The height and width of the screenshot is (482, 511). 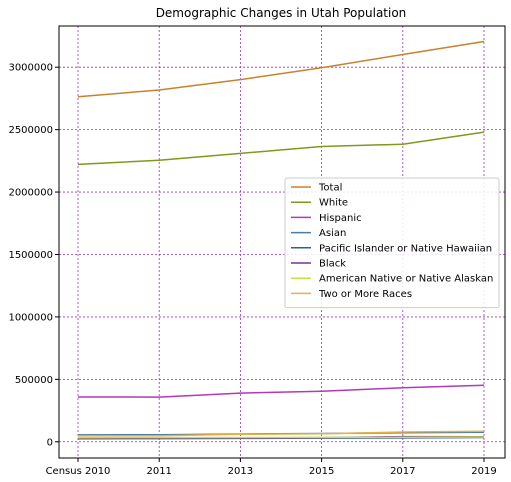 I want to click on y-tick-label: 500000, so click(x=34, y=380).